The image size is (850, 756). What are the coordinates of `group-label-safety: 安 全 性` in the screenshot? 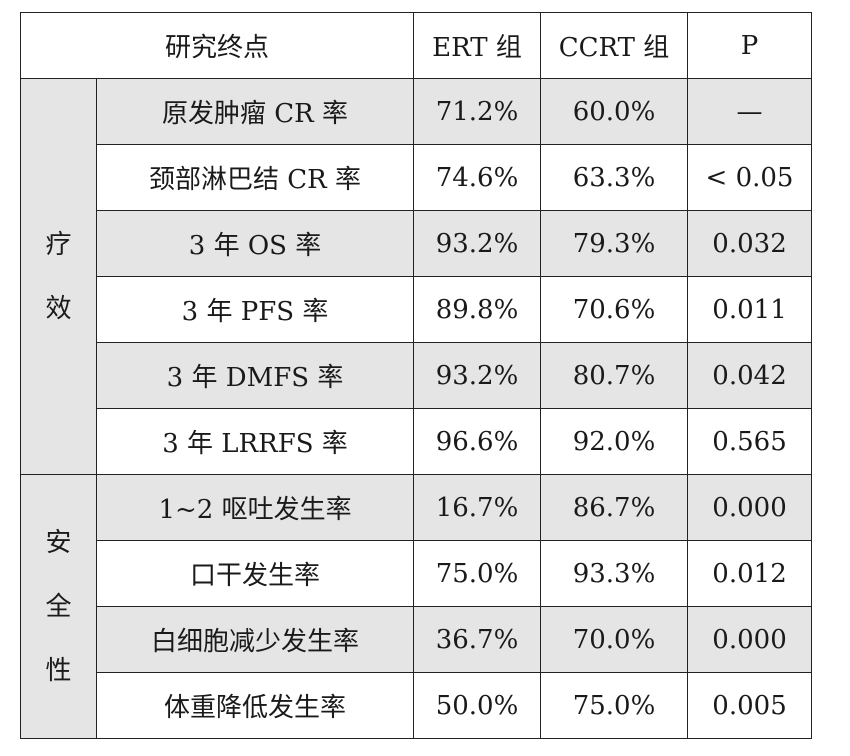 It's located at (58, 606).